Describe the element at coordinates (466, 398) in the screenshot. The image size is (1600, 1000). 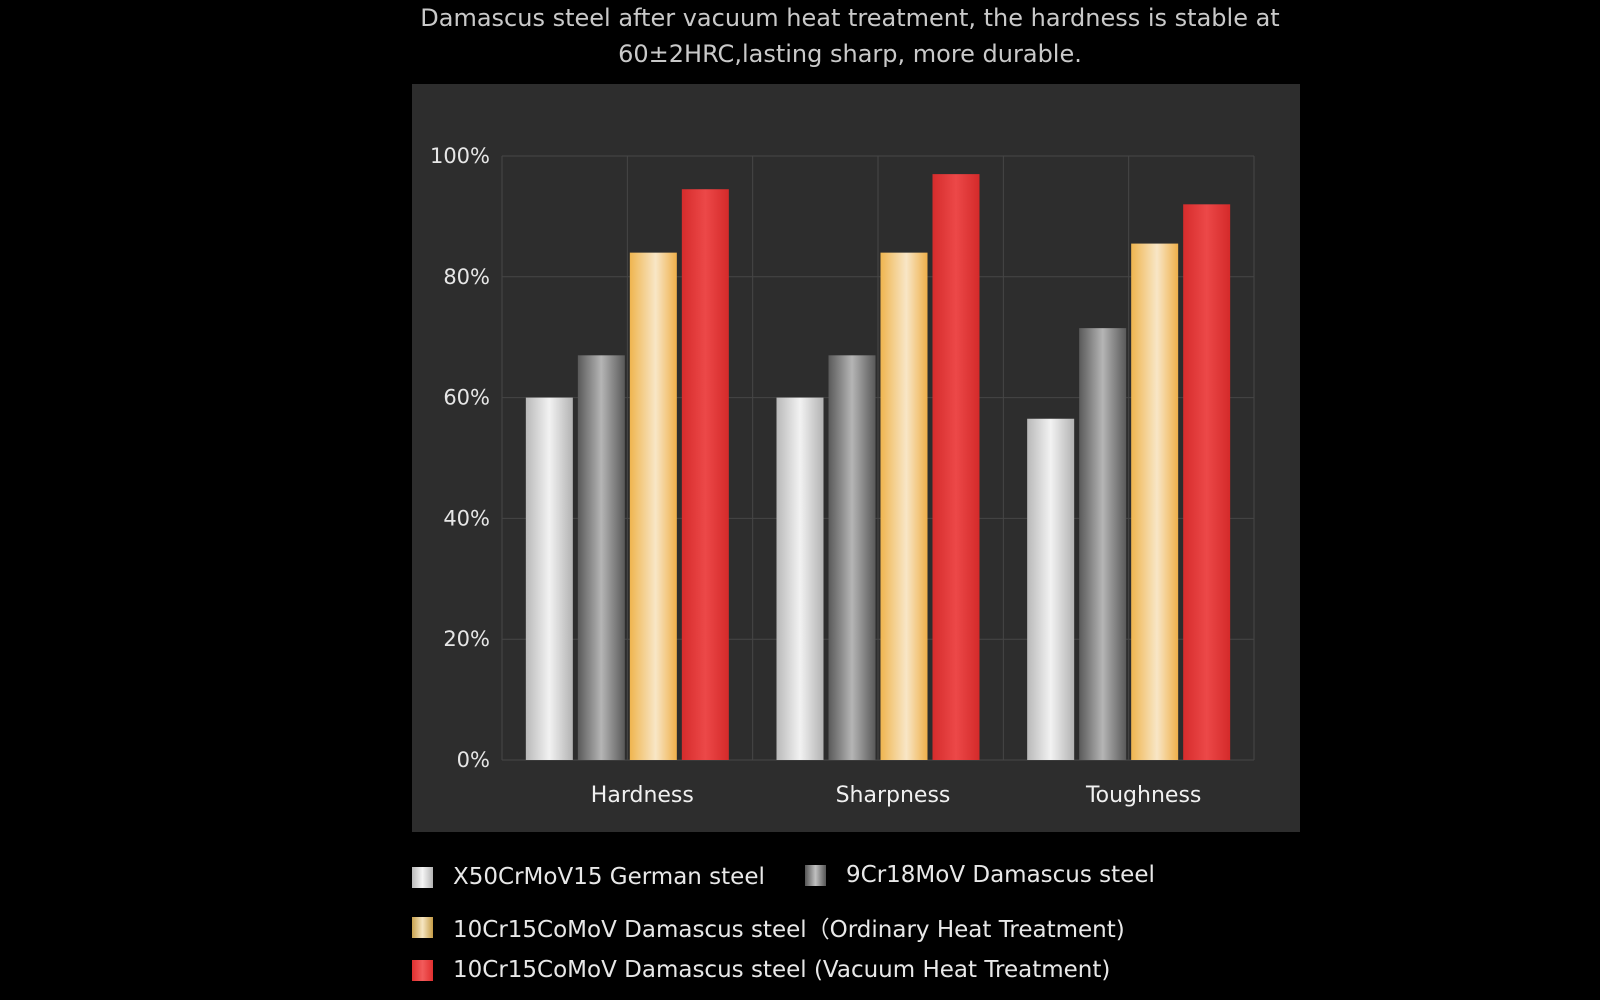
I see `y-tick-label: 60%` at that location.